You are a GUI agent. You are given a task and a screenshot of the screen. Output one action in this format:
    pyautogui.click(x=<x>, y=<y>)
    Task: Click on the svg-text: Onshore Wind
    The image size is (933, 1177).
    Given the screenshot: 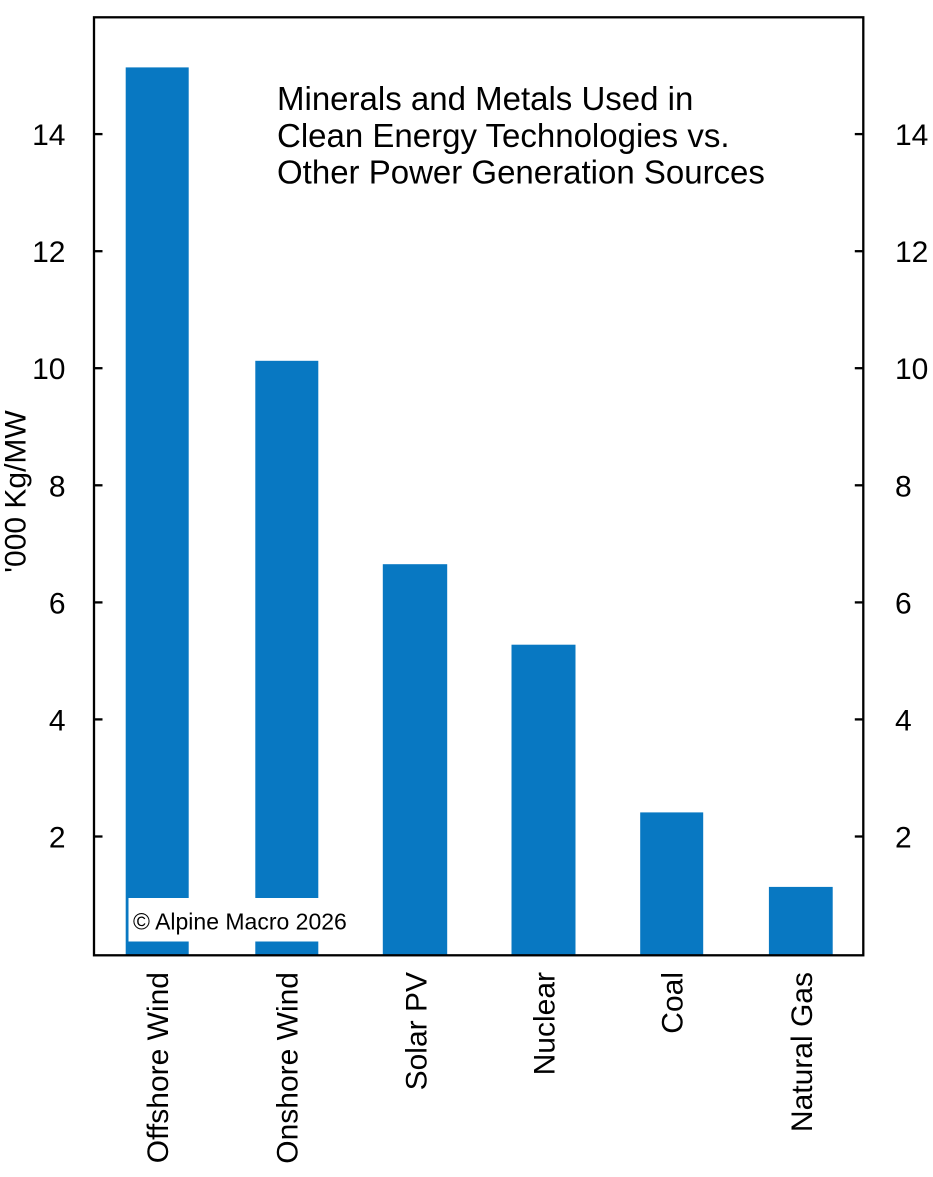 What is the action you would take?
    pyautogui.click(x=288, y=1068)
    